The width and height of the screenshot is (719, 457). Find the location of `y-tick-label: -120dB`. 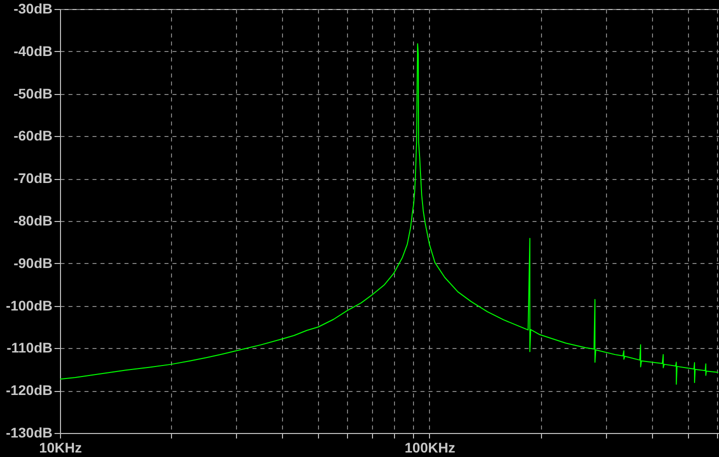

y-tick-label: -120dB is located at coordinates (29, 390).